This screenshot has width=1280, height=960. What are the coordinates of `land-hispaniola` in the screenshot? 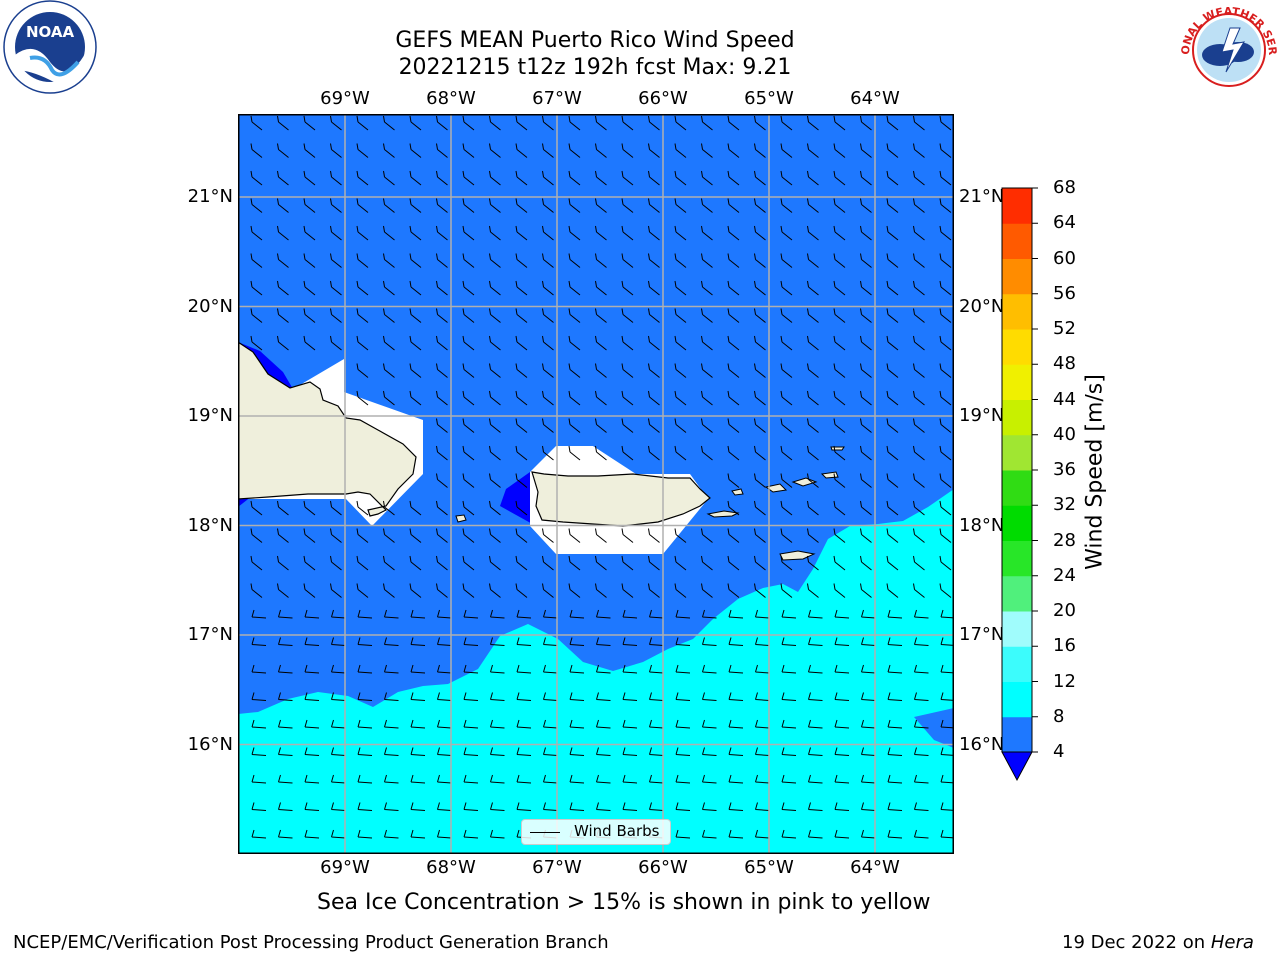 It's located at (327, 429).